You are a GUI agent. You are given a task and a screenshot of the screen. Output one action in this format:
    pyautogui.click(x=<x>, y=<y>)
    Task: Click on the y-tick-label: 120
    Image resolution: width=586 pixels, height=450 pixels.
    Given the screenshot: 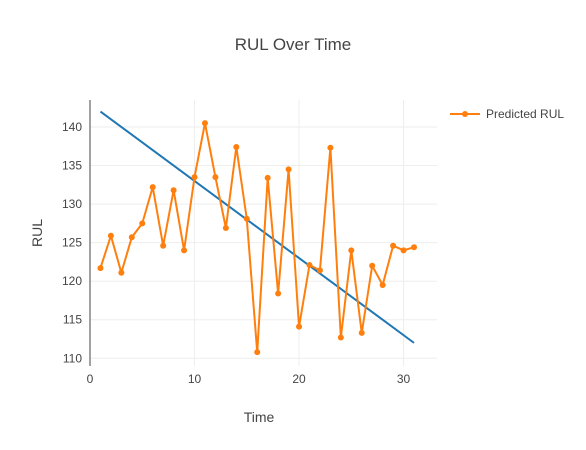 What is the action you would take?
    pyautogui.click(x=72, y=281)
    